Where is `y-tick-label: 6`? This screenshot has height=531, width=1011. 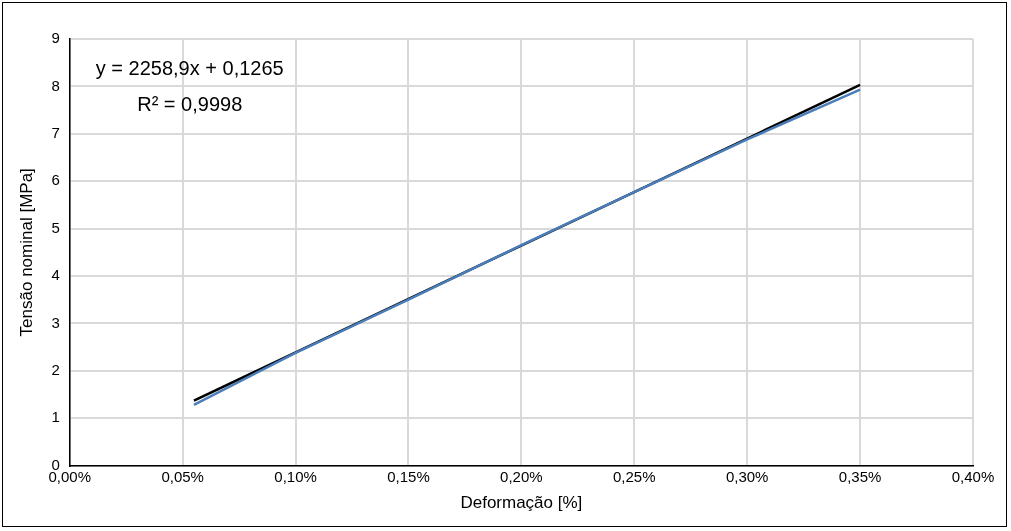 y-tick-label: 6 is located at coordinates (55, 180).